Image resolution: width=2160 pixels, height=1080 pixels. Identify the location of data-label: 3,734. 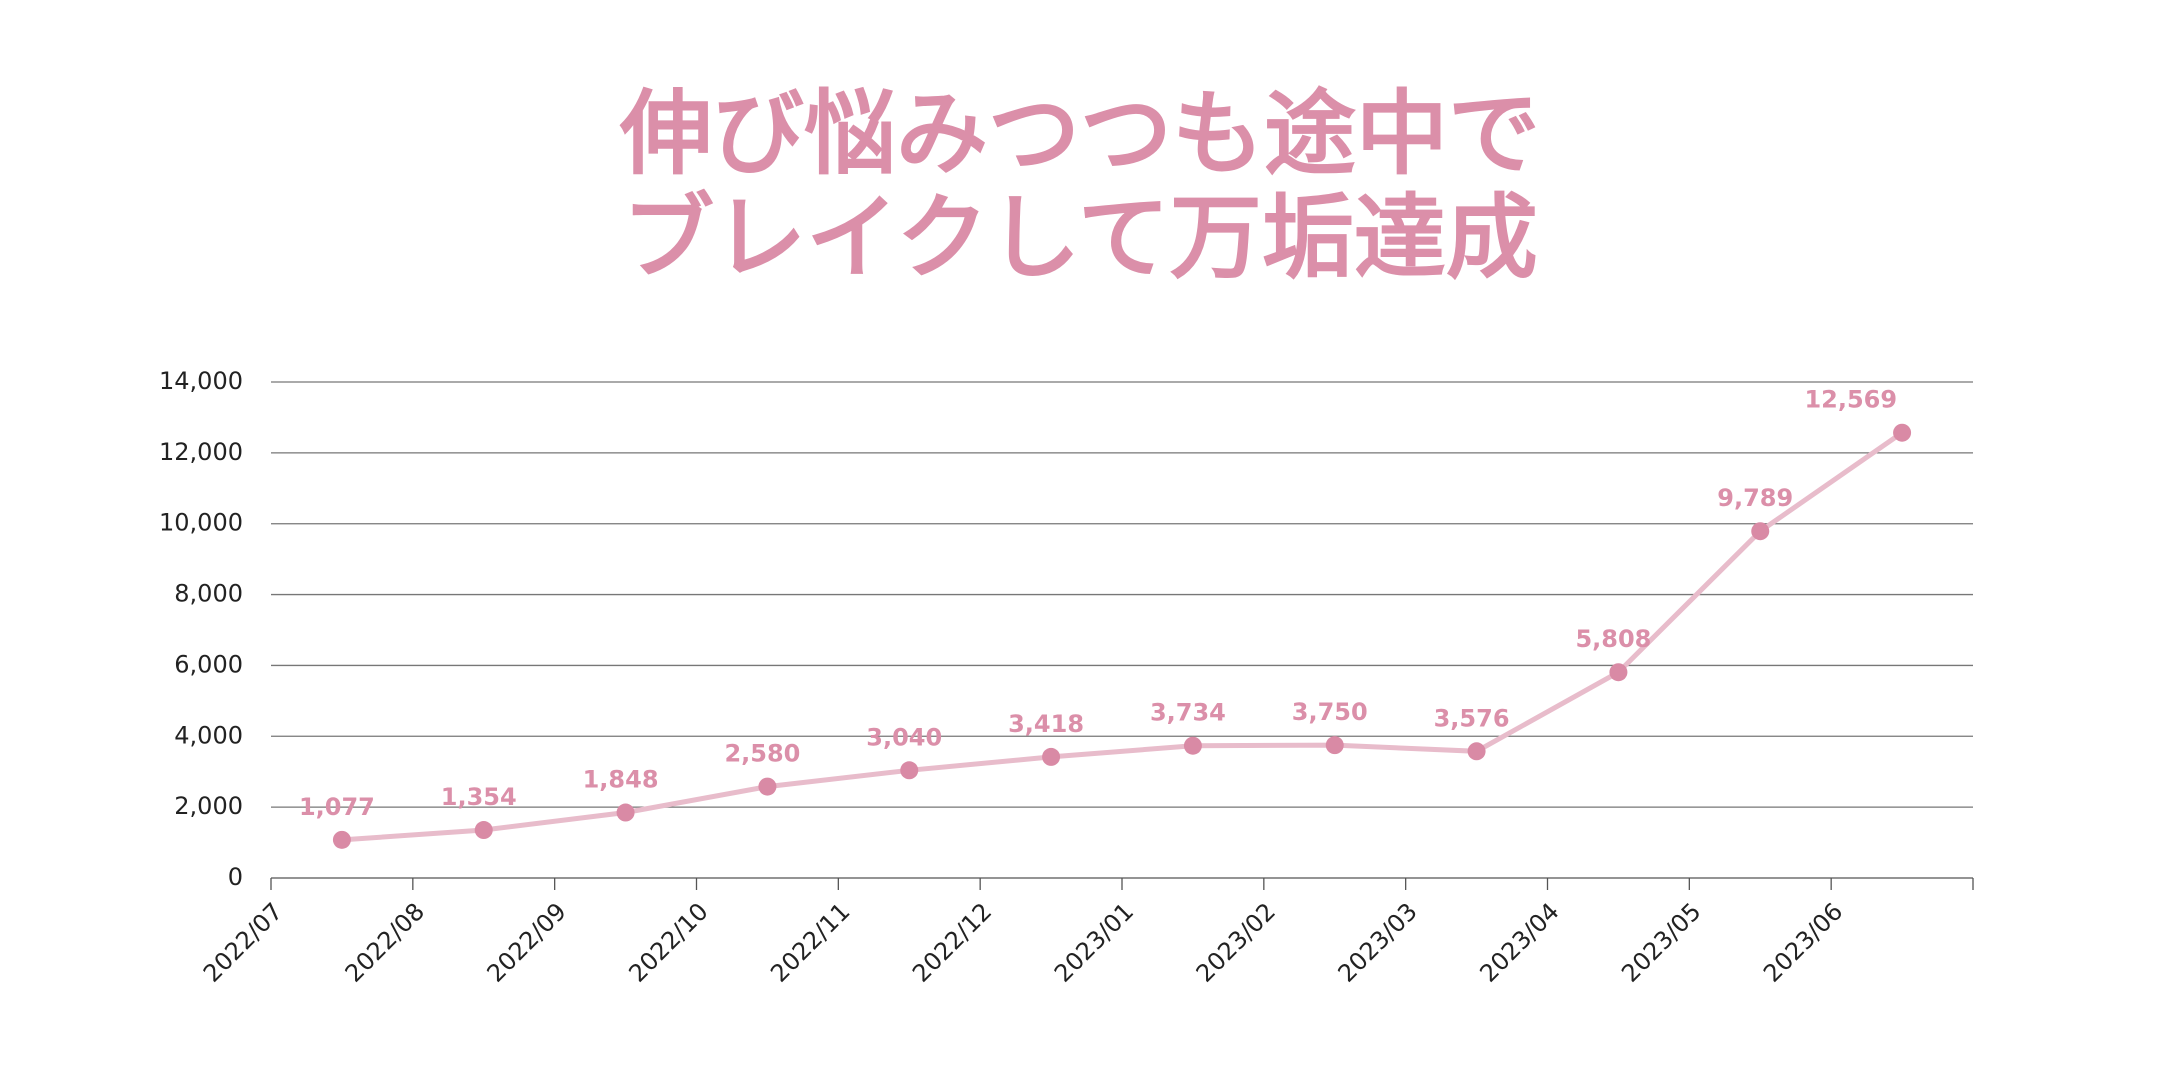
(1188, 713).